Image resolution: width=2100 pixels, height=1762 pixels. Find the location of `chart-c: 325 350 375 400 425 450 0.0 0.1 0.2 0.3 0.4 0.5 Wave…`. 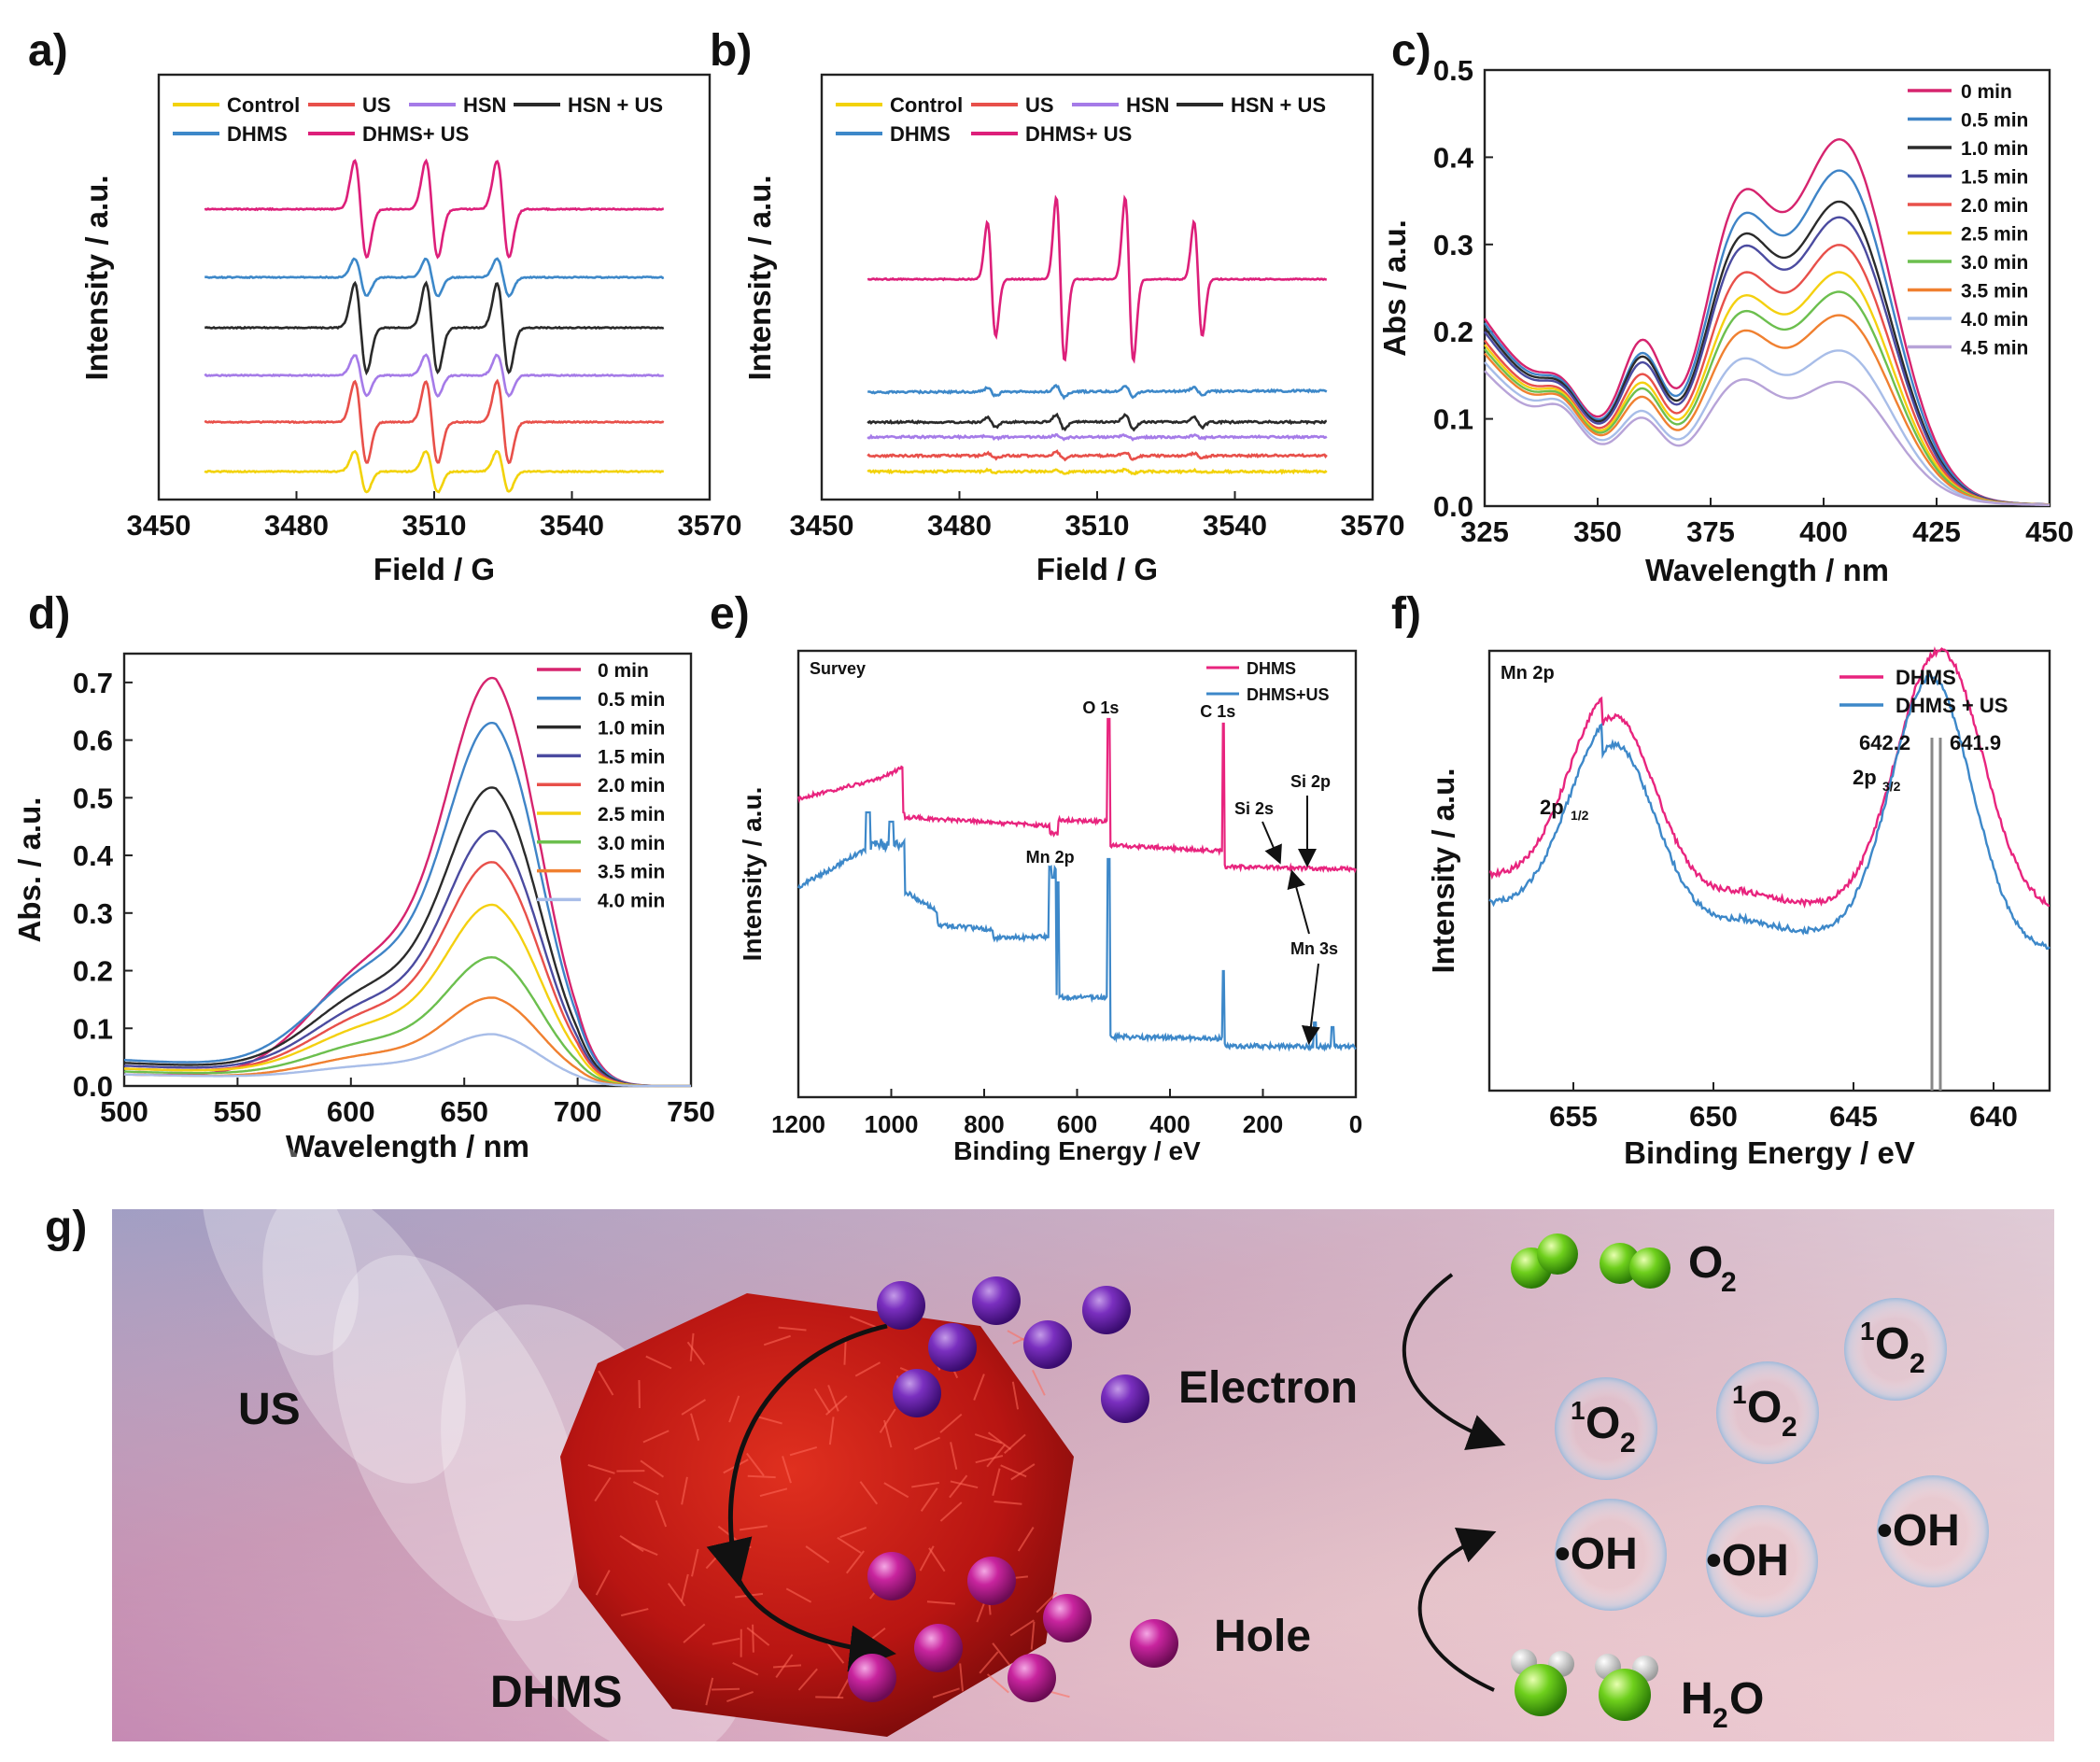

chart-c: 325 350 375 400 425 450 0.0 0.1 0.2 0.3 0.4 0.5 Wave… is located at coordinates (1725, 320).